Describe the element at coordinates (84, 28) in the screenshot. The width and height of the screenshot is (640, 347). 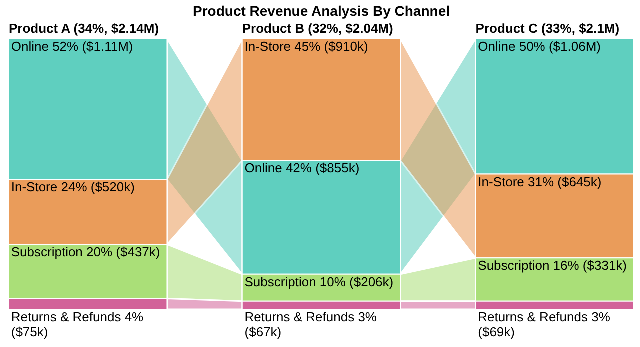
I see `category-label: Product A (34%, $2.14M)` at that location.